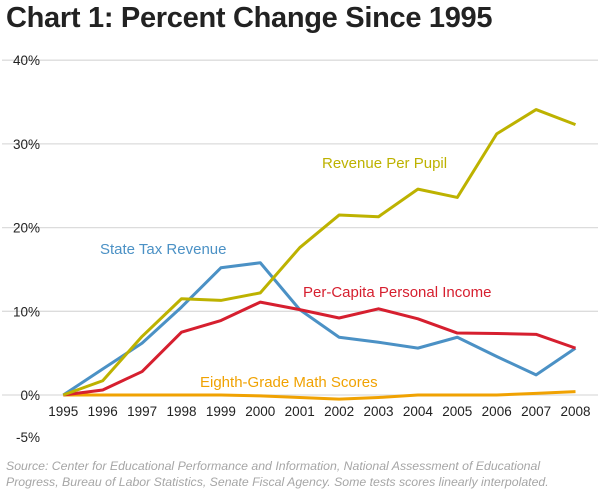 The image size is (600, 503). Describe the element at coordinates (63, 411) in the screenshot. I see `x-tick-label: 1995` at that location.